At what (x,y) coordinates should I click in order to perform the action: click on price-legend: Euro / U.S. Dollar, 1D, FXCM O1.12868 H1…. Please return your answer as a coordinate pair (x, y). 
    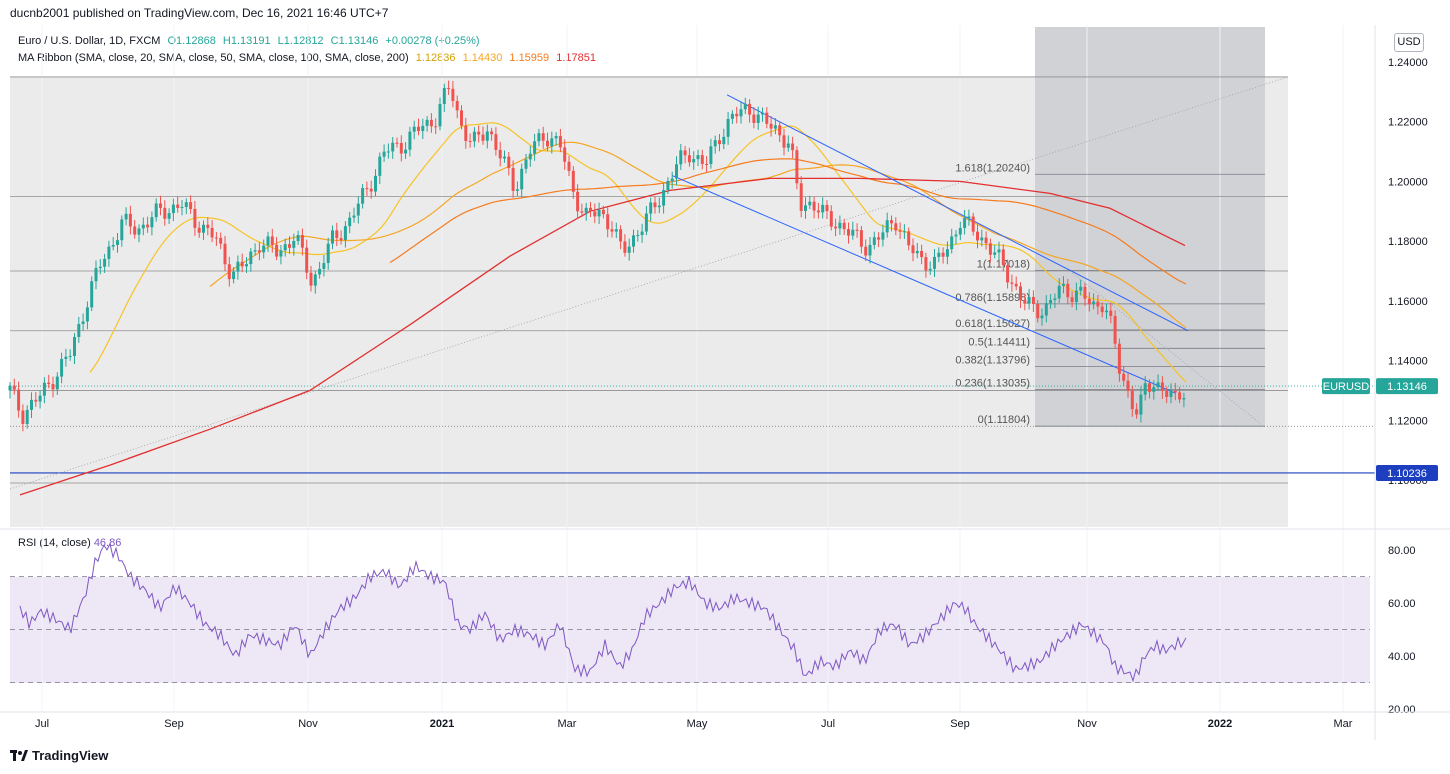
    Looking at the image, I should click on (251, 41).